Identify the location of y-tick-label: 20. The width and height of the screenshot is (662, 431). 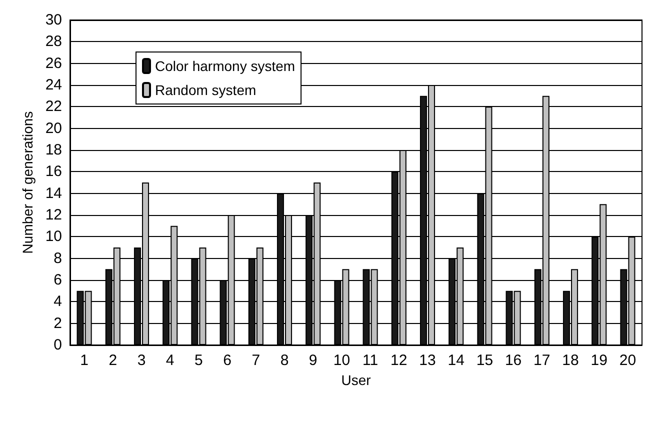
(53, 128).